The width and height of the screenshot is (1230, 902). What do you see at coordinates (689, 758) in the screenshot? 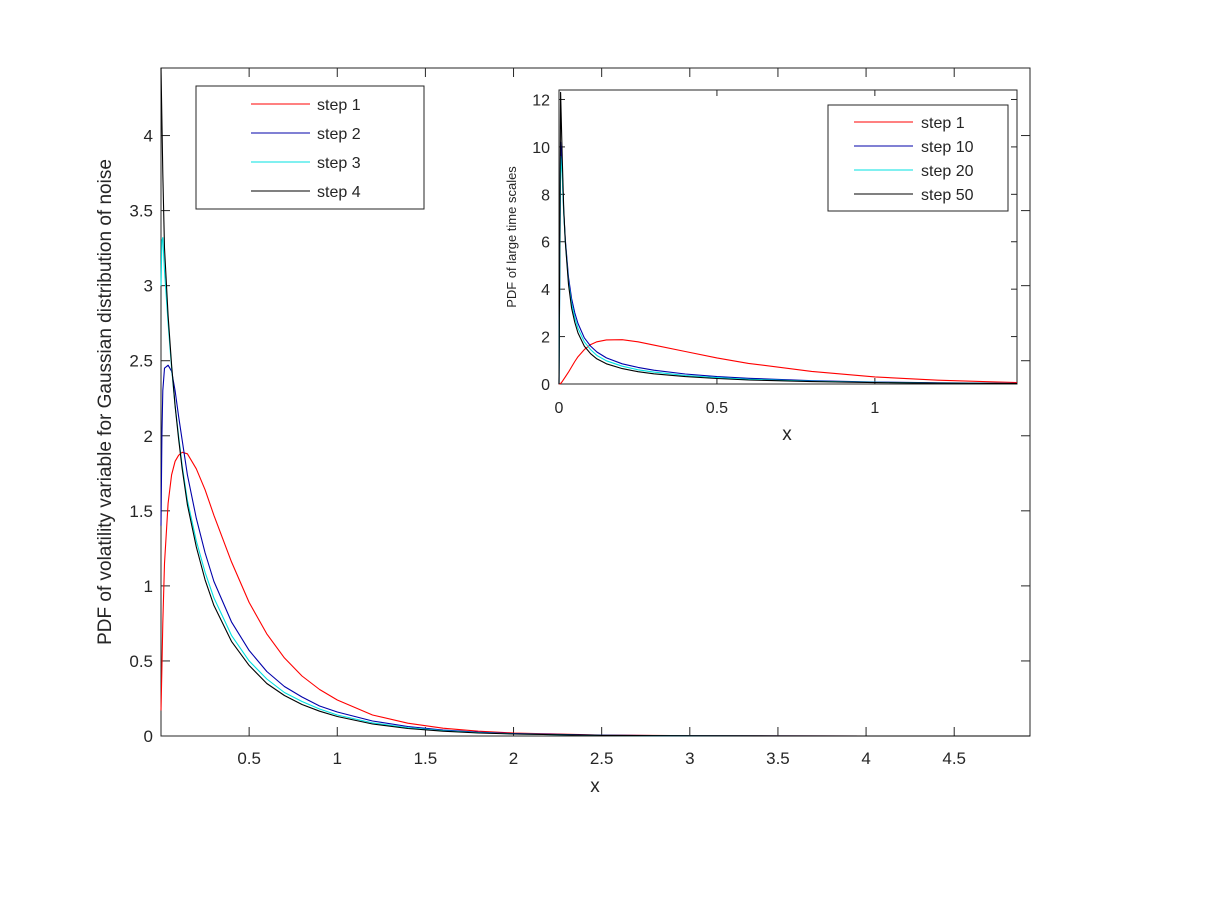
I see `main-x-tick-label: 3` at bounding box center [689, 758].